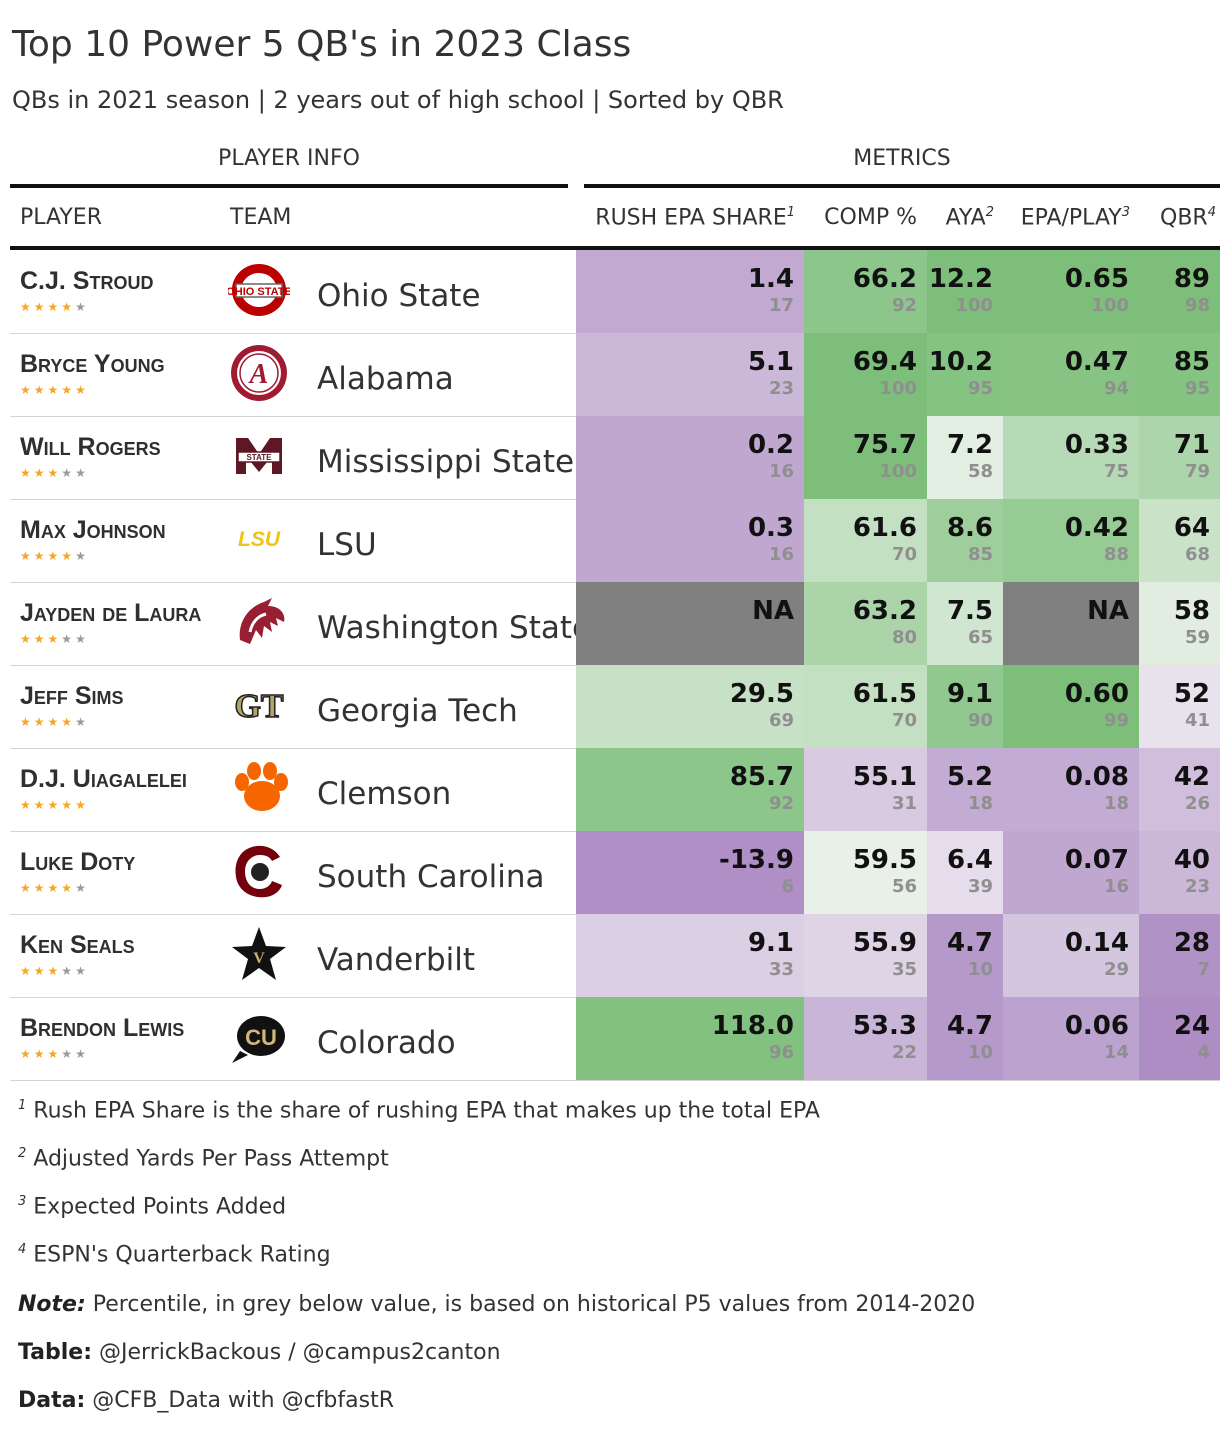  I want to click on comp-value: 66.2, so click(884, 279).